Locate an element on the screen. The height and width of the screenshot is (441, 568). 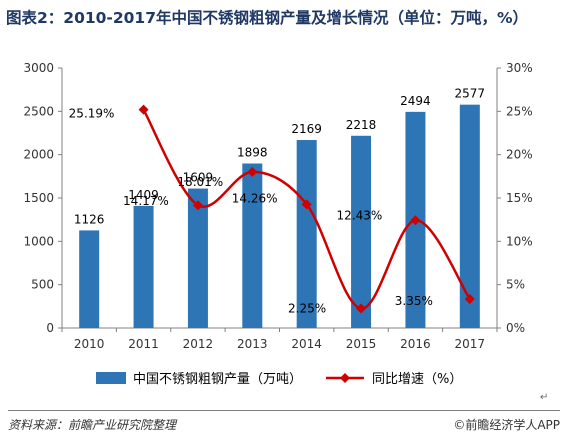
line-value-label: 14.26% is located at coordinates (255, 198).